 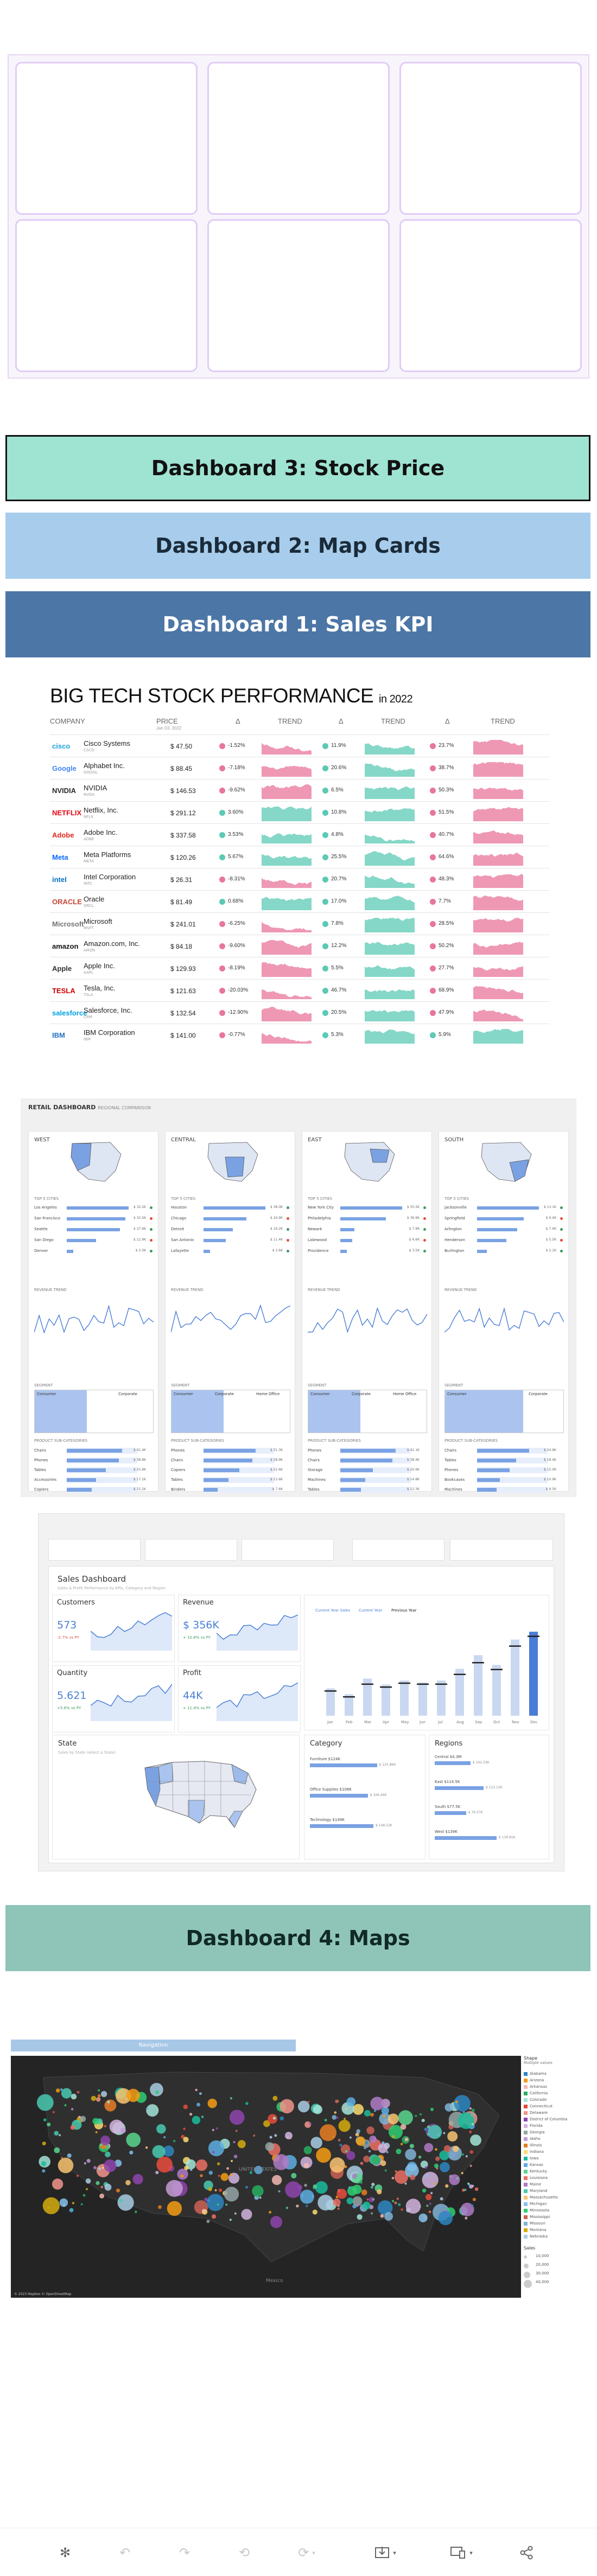 What do you see at coordinates (504, 1240) in the screenshot?
I see `city-row: Henderson $ 5.5K` at bounding box center [504, 1240].